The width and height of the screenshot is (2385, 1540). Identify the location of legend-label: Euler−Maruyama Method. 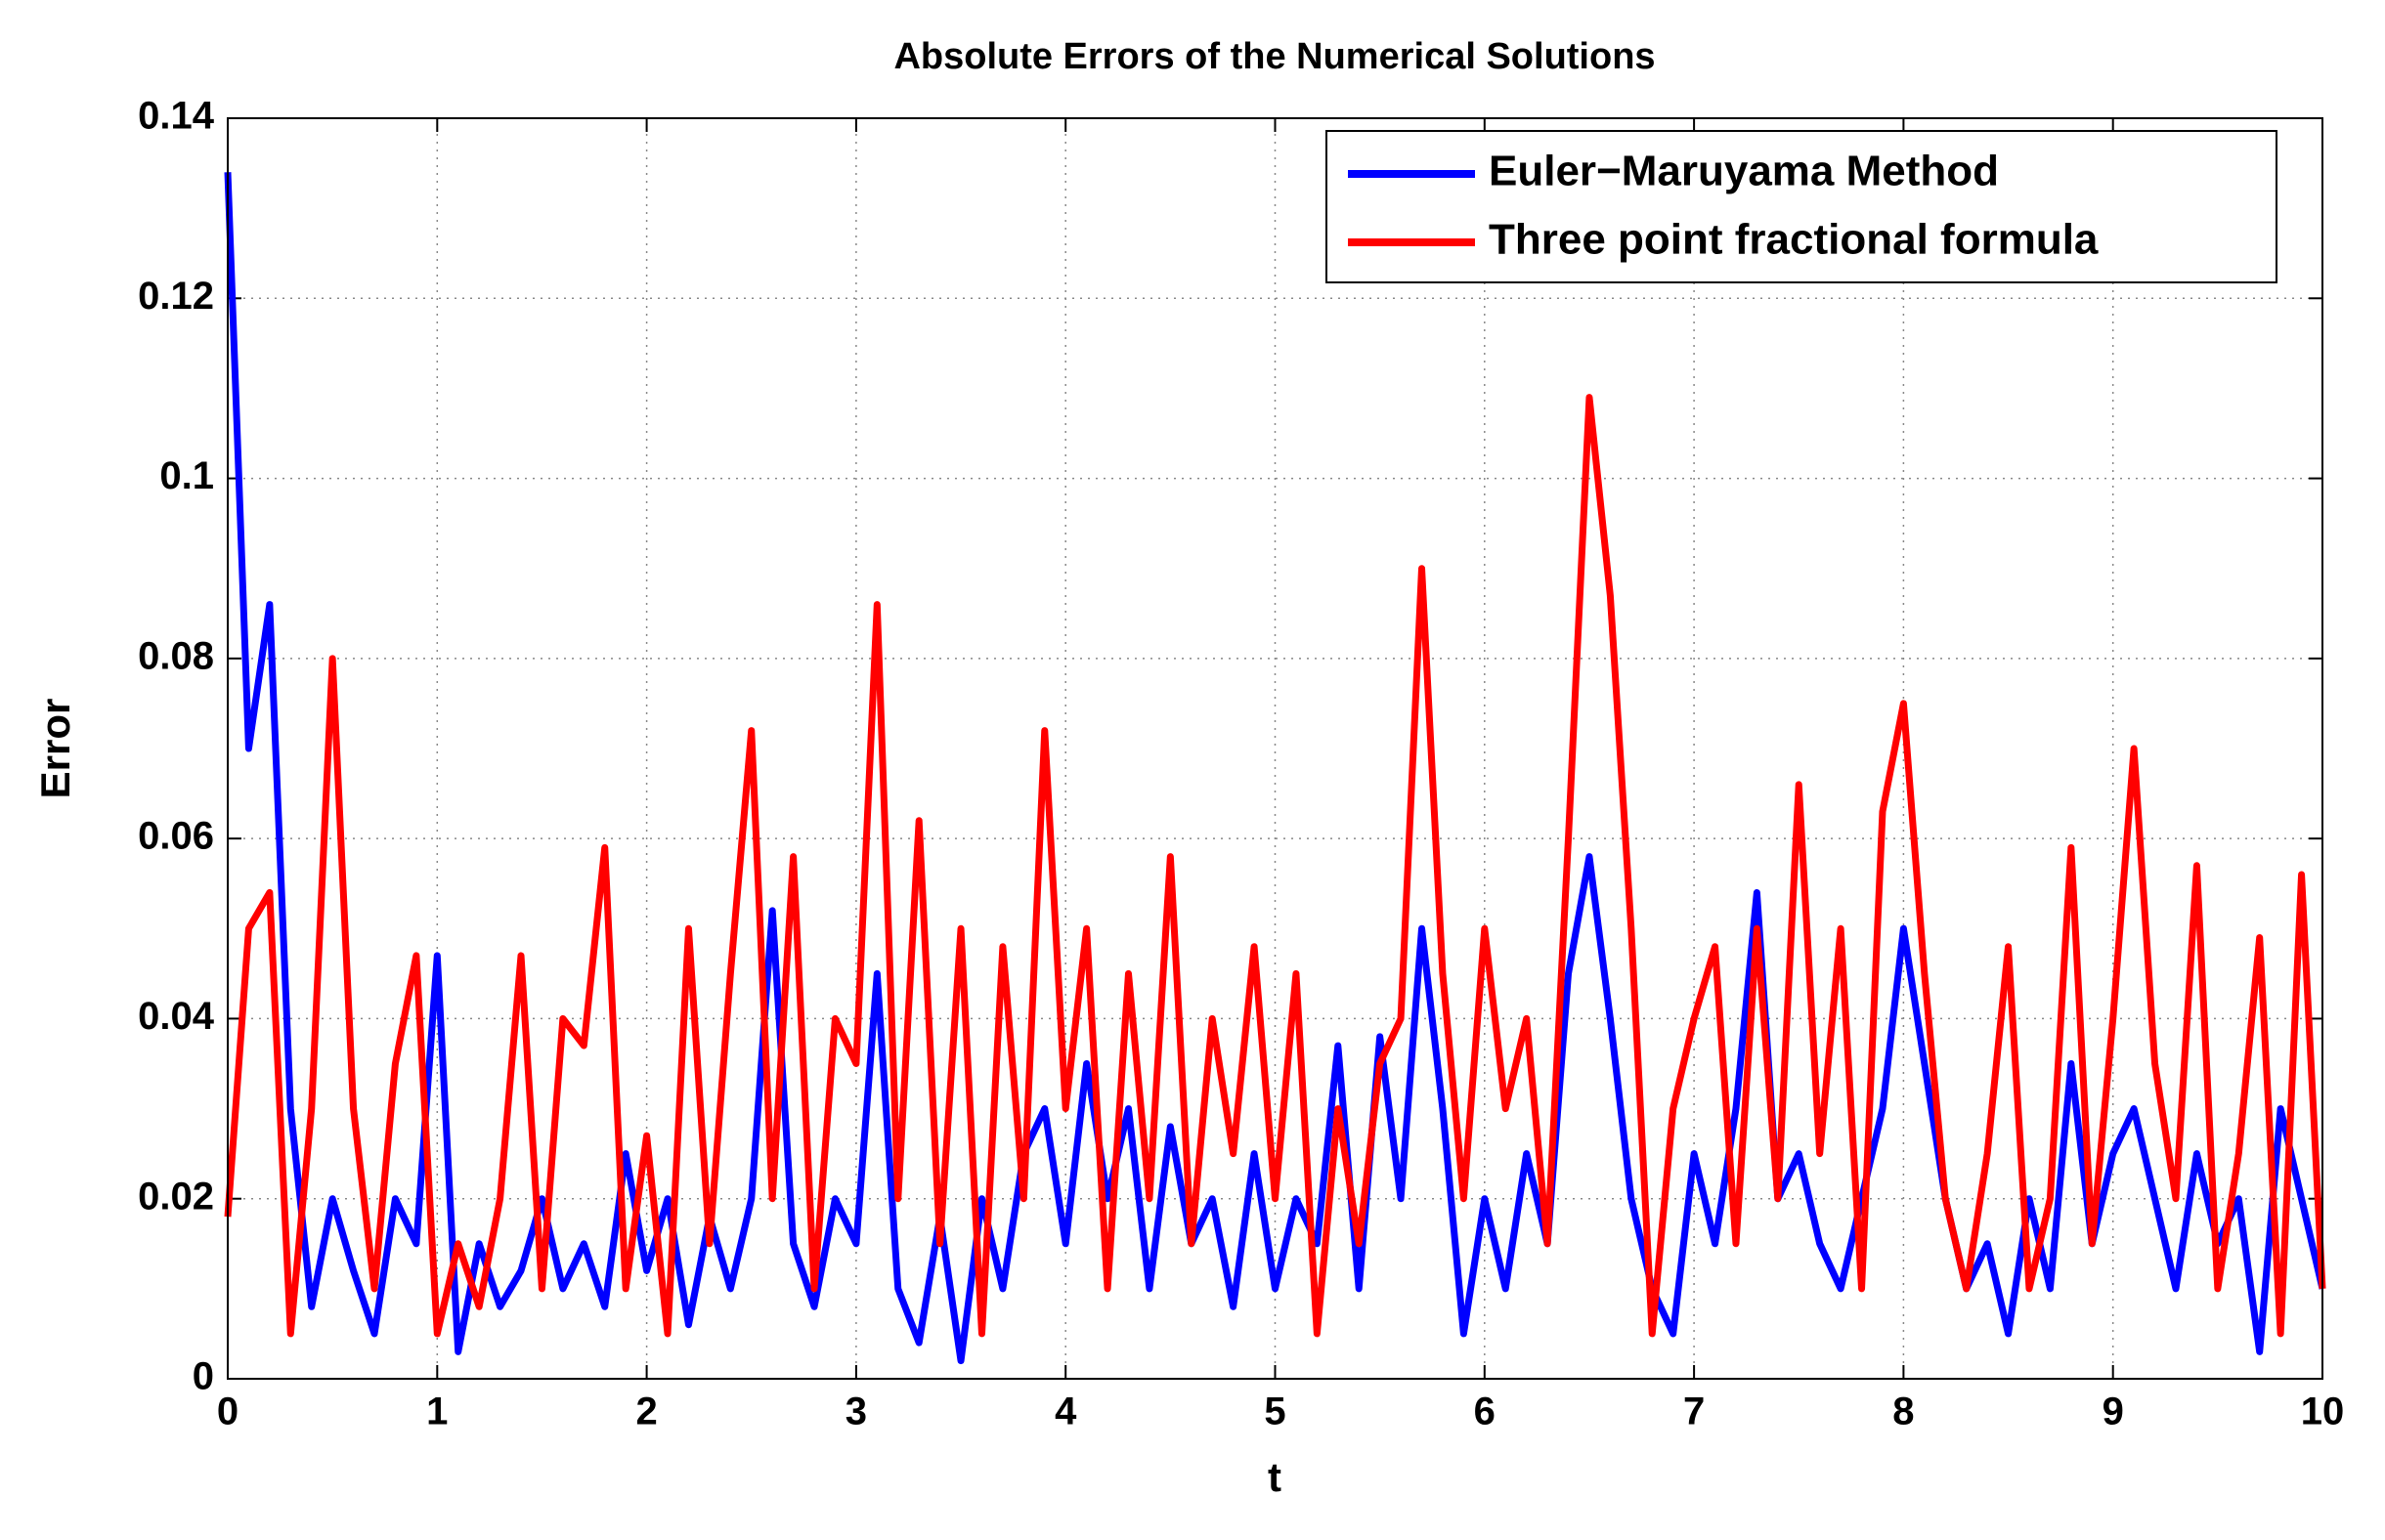
(1744, 171).